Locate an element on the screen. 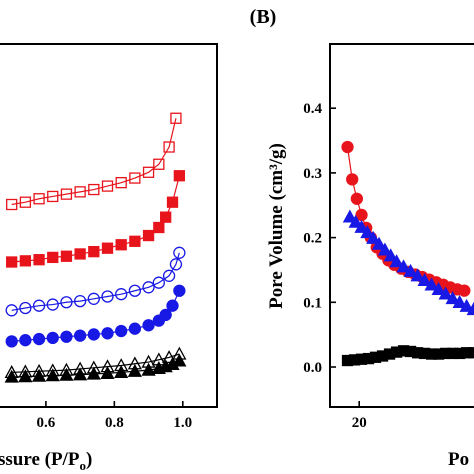 This screenshot has height=474, width=474. panel-b-y-axis-title: Pore Volume (cm³/g) is located at coordinates (276, 226).